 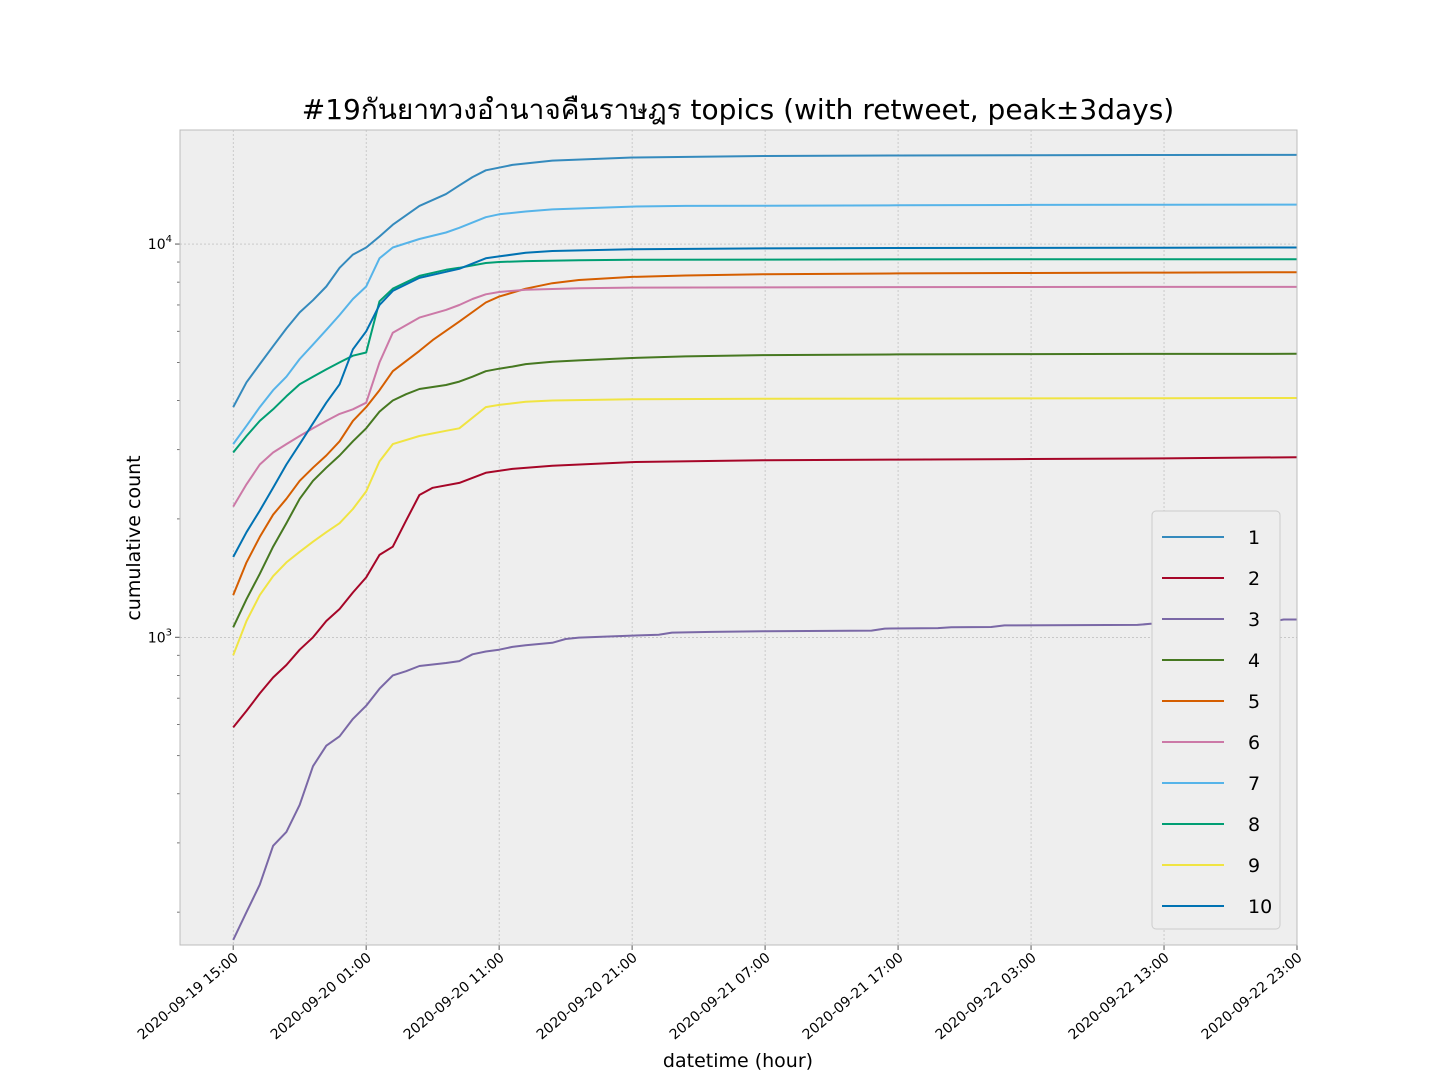 What do you see at coordinates (1254, 620) in the screenshot?
I see `legend-label-3: 3` at bounding box center [1254, 620].